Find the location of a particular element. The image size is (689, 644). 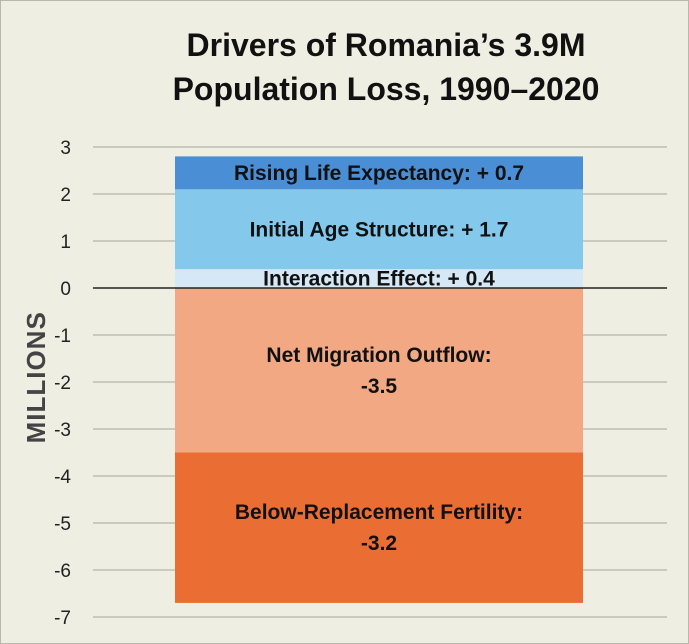

y-tick-label: 1 is located at coordinates (65, 242).